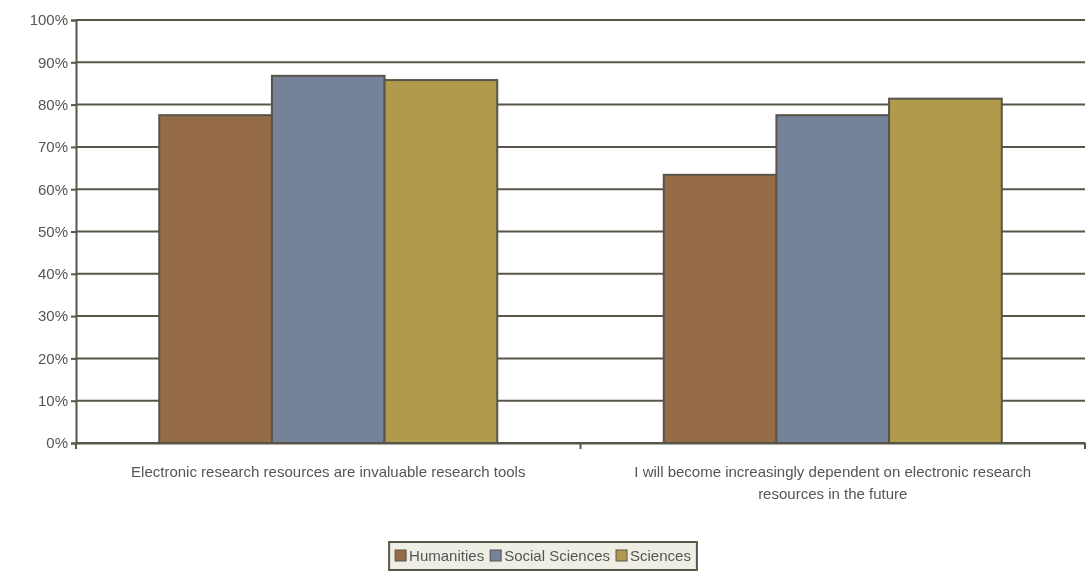  I want to click on legend-label: Humanities, so click(447, 555).